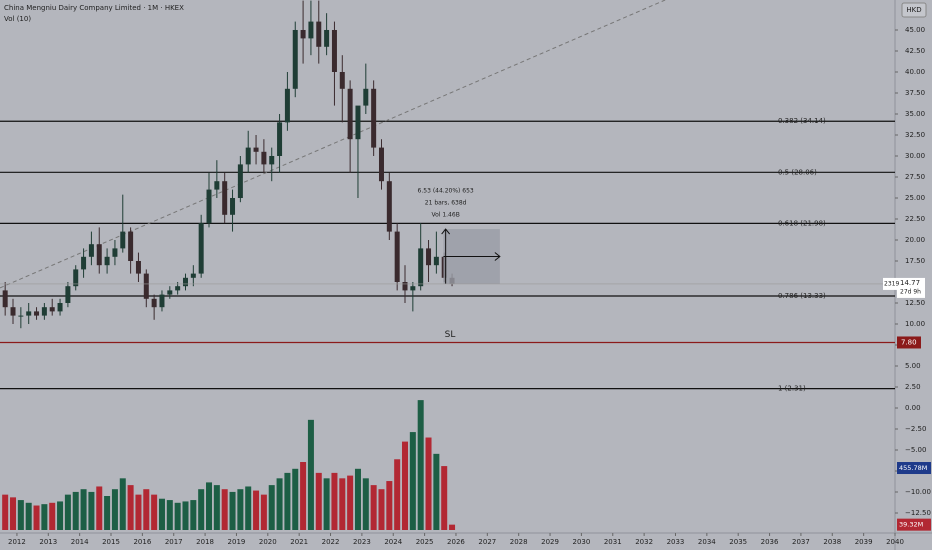 The height and width of the screenshot is (550, 932). I want to click on y-tick-label: 32.50, so click(915, 135).